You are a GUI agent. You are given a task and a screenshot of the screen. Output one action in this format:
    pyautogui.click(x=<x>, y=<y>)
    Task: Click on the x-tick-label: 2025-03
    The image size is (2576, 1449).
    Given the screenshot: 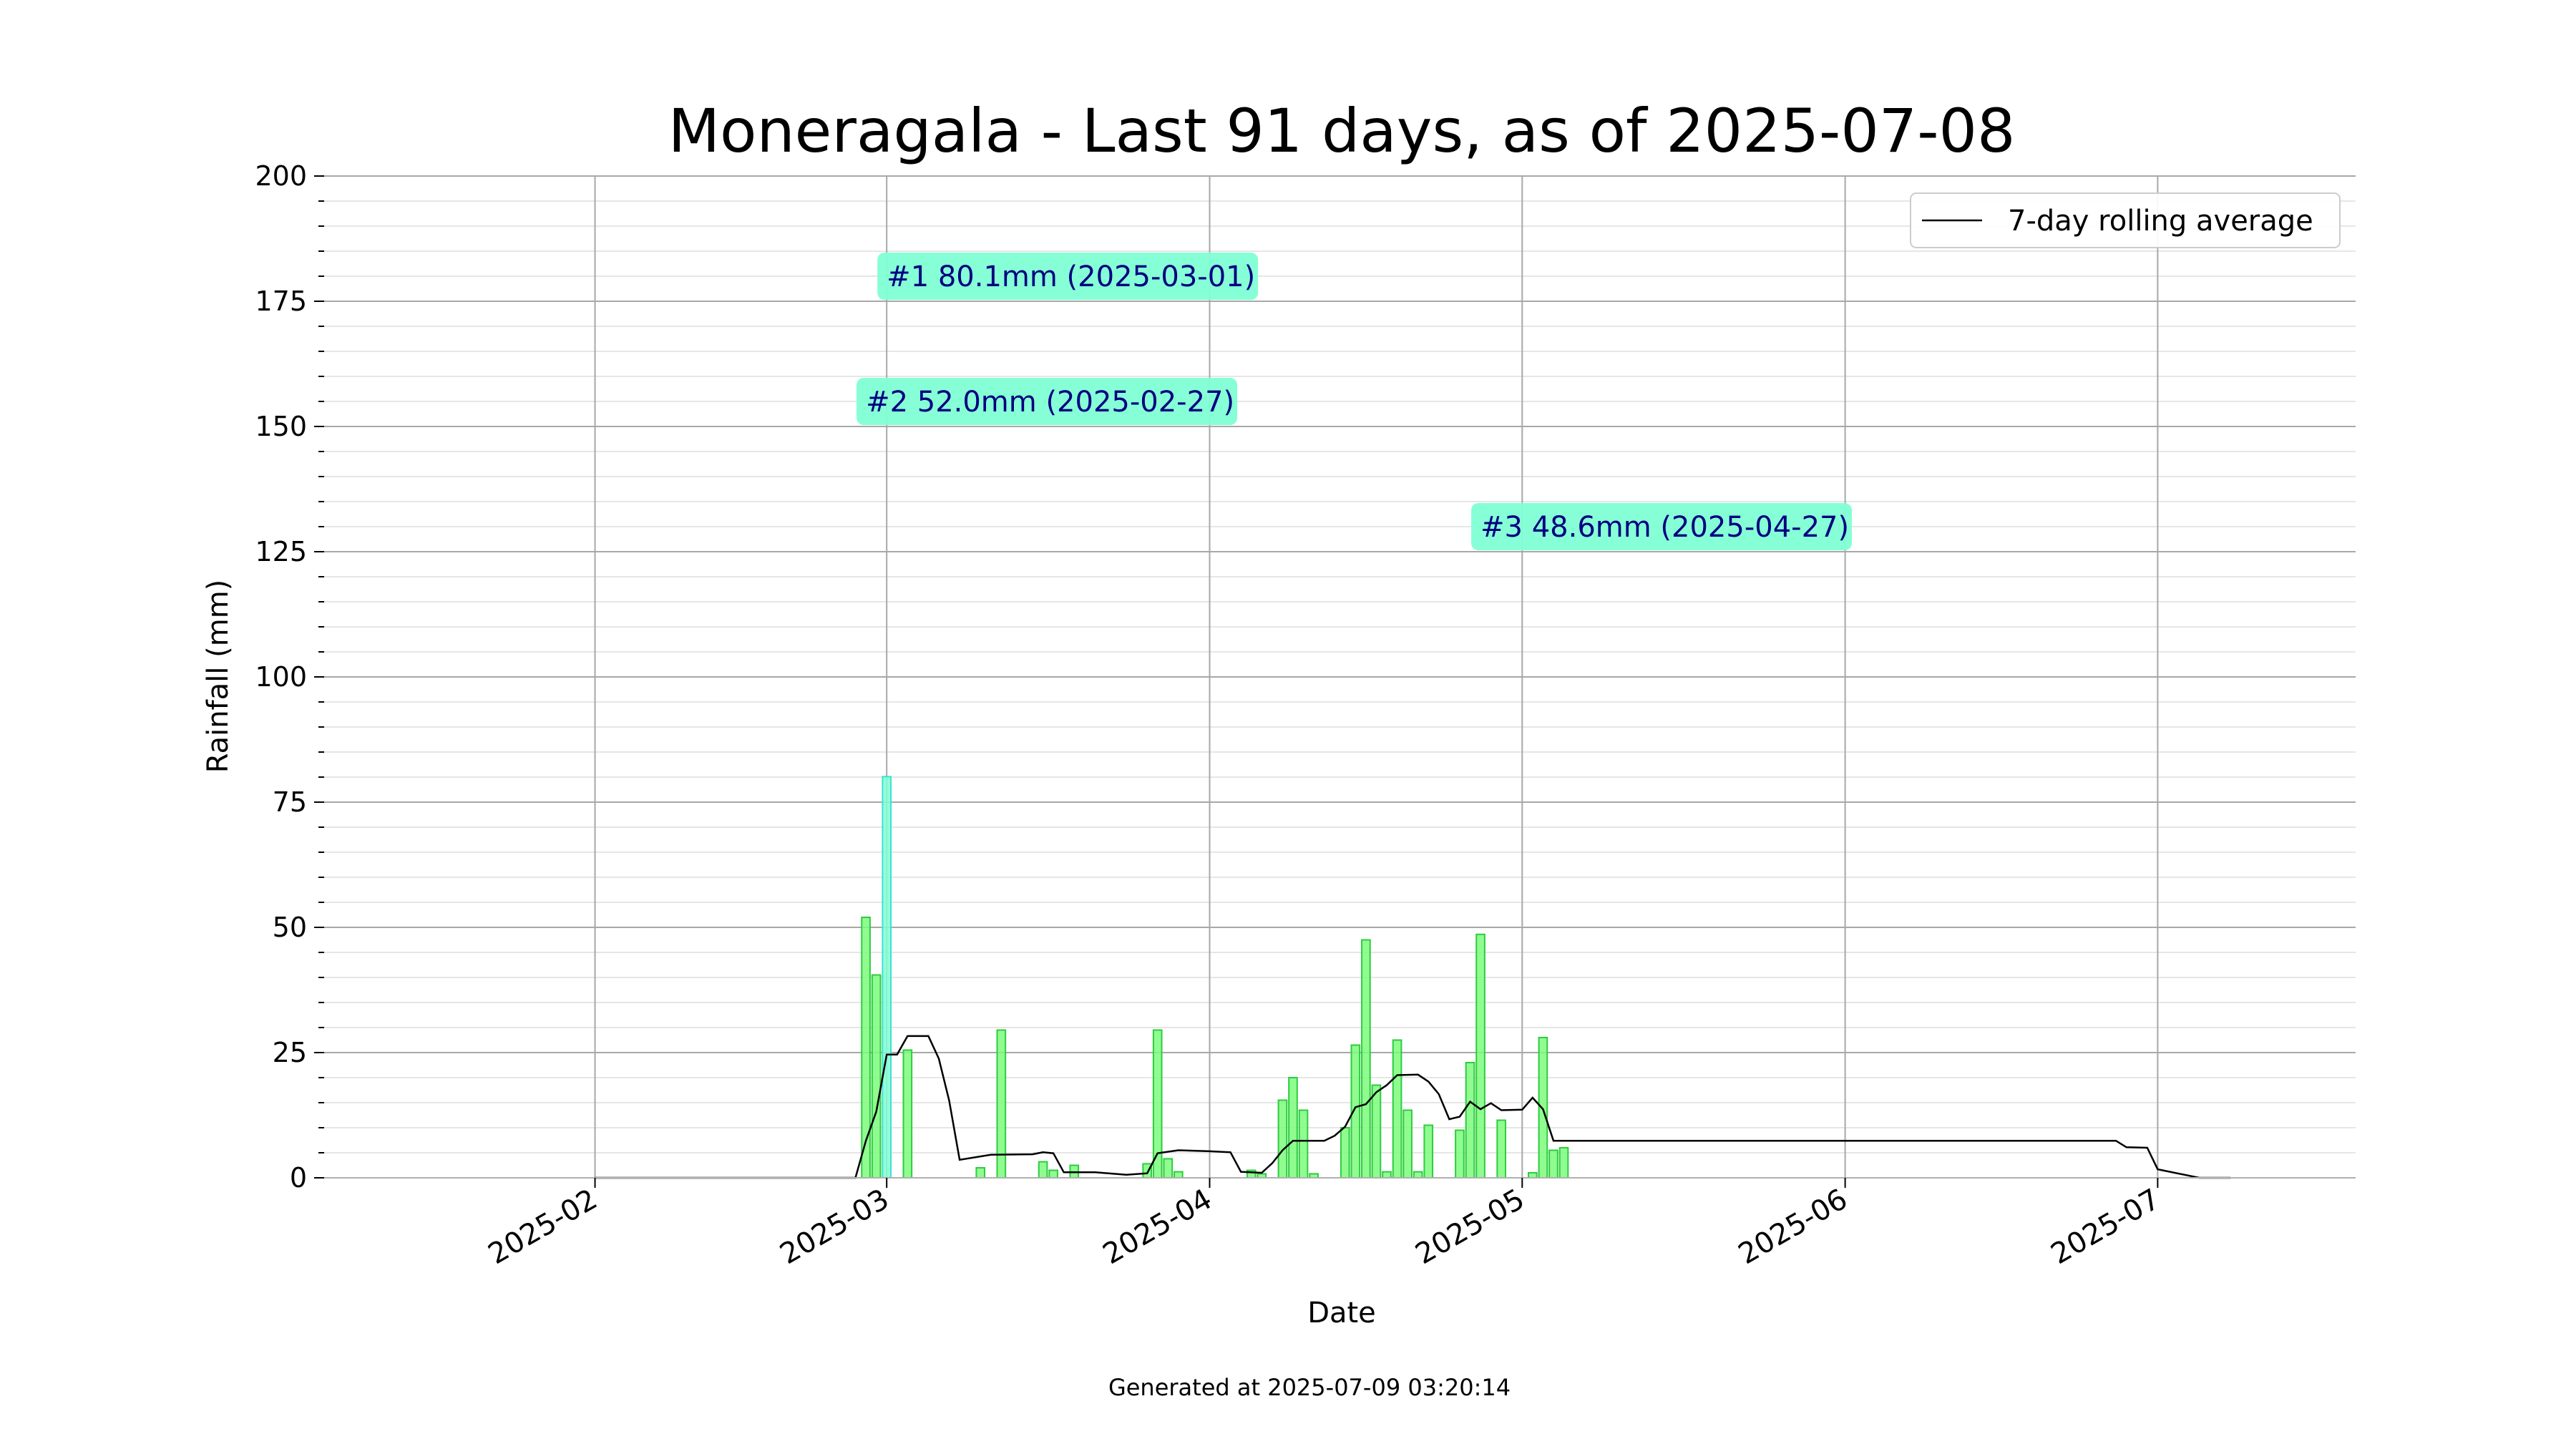 What is the action you would take?
    pyautogui.click(x=834, y=1227)
    